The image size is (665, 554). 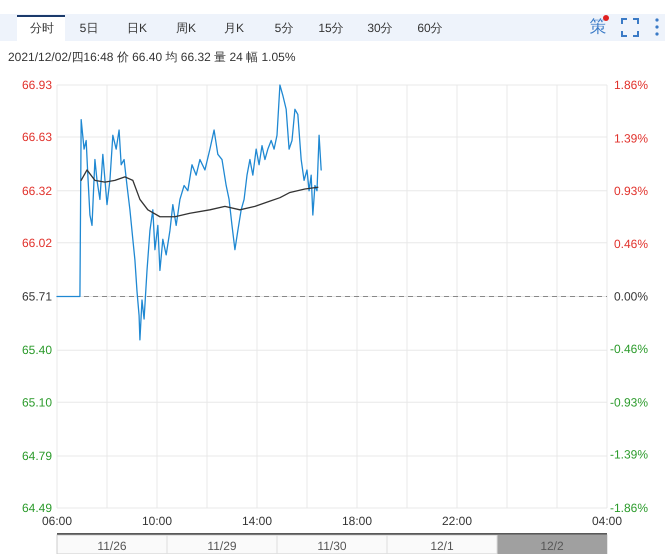 I want to click on x-tick-label: 10:00, so click(x=157, y=521).